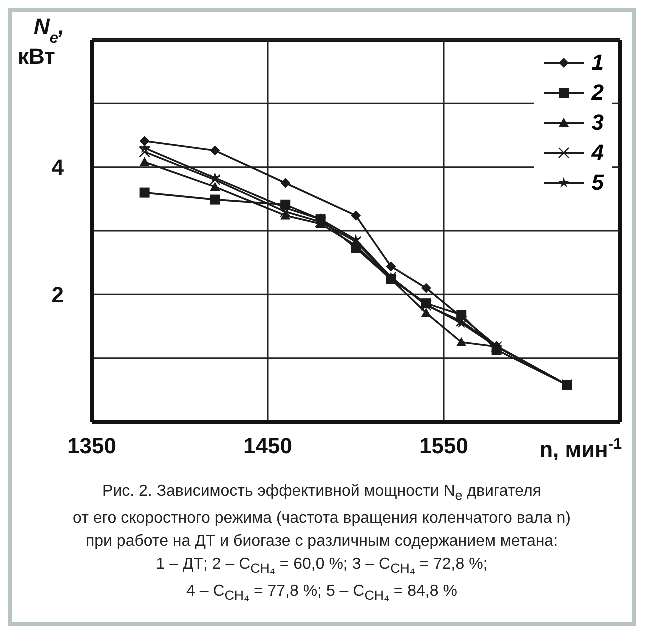 Image resolution: width=646 pixels, height=642 pixels. What do you see at coordinates (598, 153) in the screenshot?
I see `legend-label: 4` at bounding box center [598, 153].